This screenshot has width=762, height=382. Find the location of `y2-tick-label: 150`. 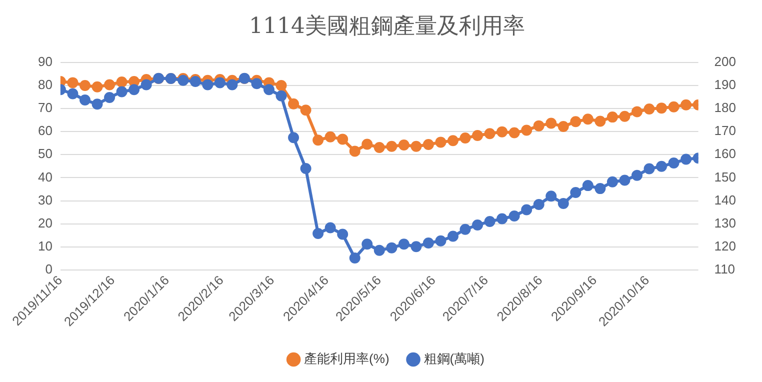

y2-tick-label: 150 is located at coordinates (725, 176).